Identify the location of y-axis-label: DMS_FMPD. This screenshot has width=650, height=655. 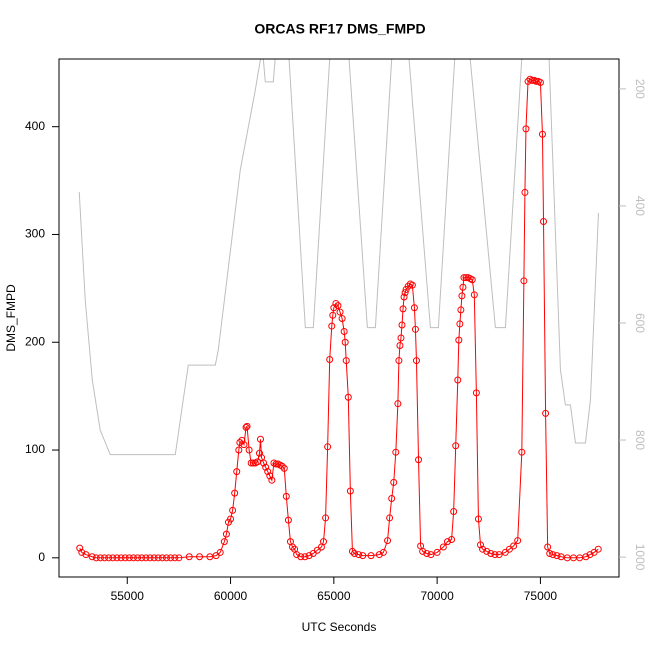
(11, 318).